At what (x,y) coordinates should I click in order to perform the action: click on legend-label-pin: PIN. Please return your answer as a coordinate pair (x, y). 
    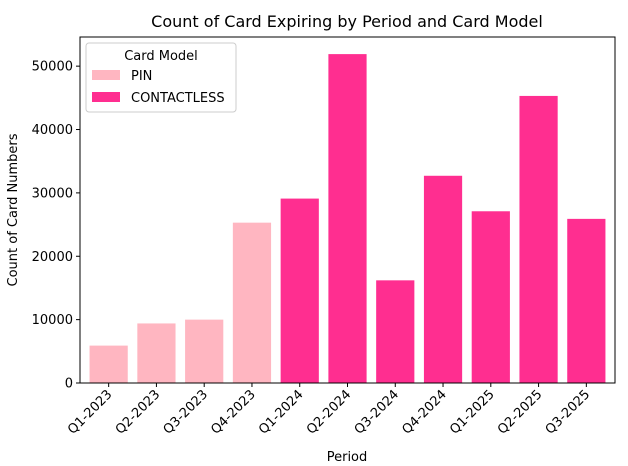
    Looking at the image, I should click on (141, 76).